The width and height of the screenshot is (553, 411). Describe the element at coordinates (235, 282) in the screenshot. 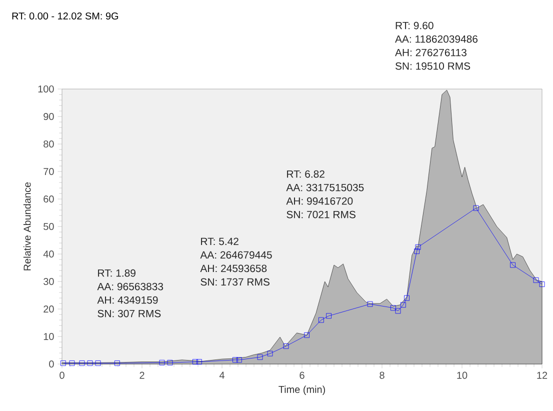

I see `annotation: SN: 1737 RMS` at that location.